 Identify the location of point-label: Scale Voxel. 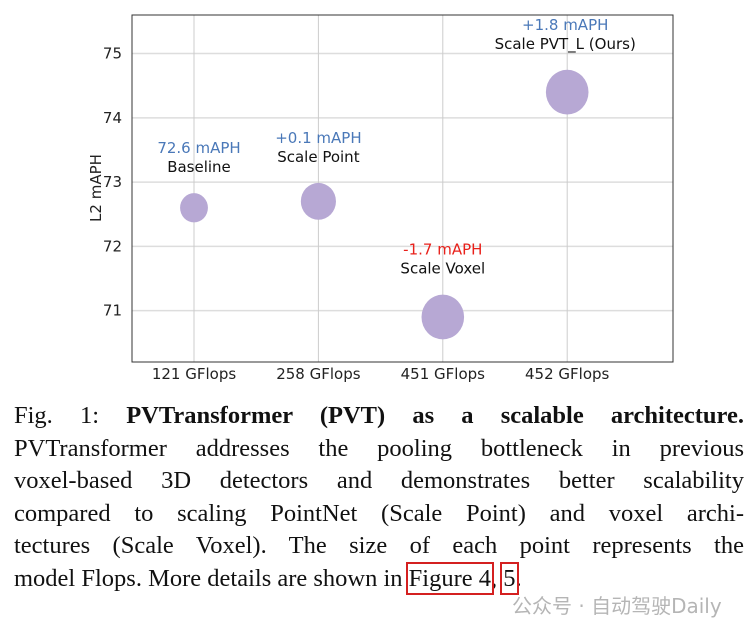
(442, 269).